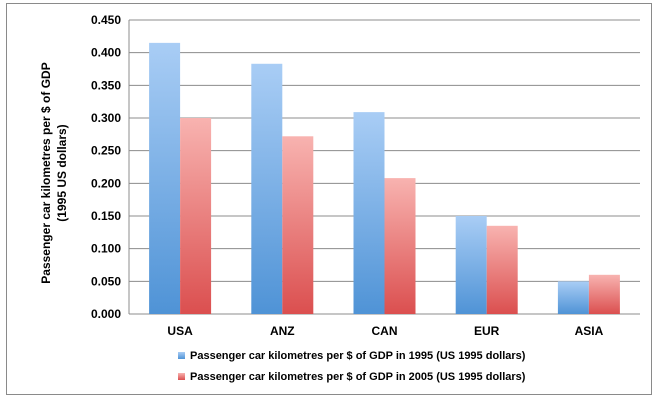 The image size is (660, 406). Describe the element at coordinates (180, 331) in the screenshot. I see `x-tick-label: USA` at that location.